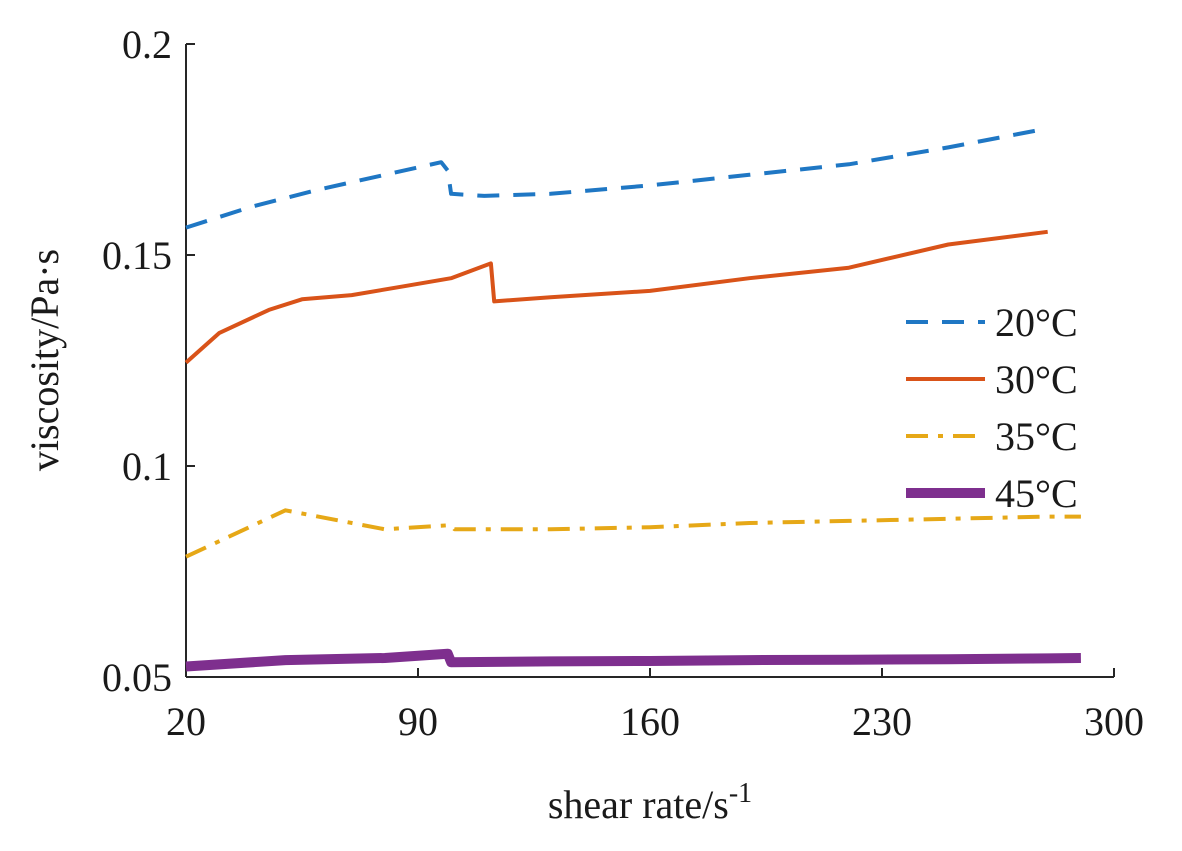 This screenshot has width=1182, height=851. What do you see at coordinates (1036, 322) in the screenshot?
I see `legend-label: 20°C` at bounding box center [1036, 322].